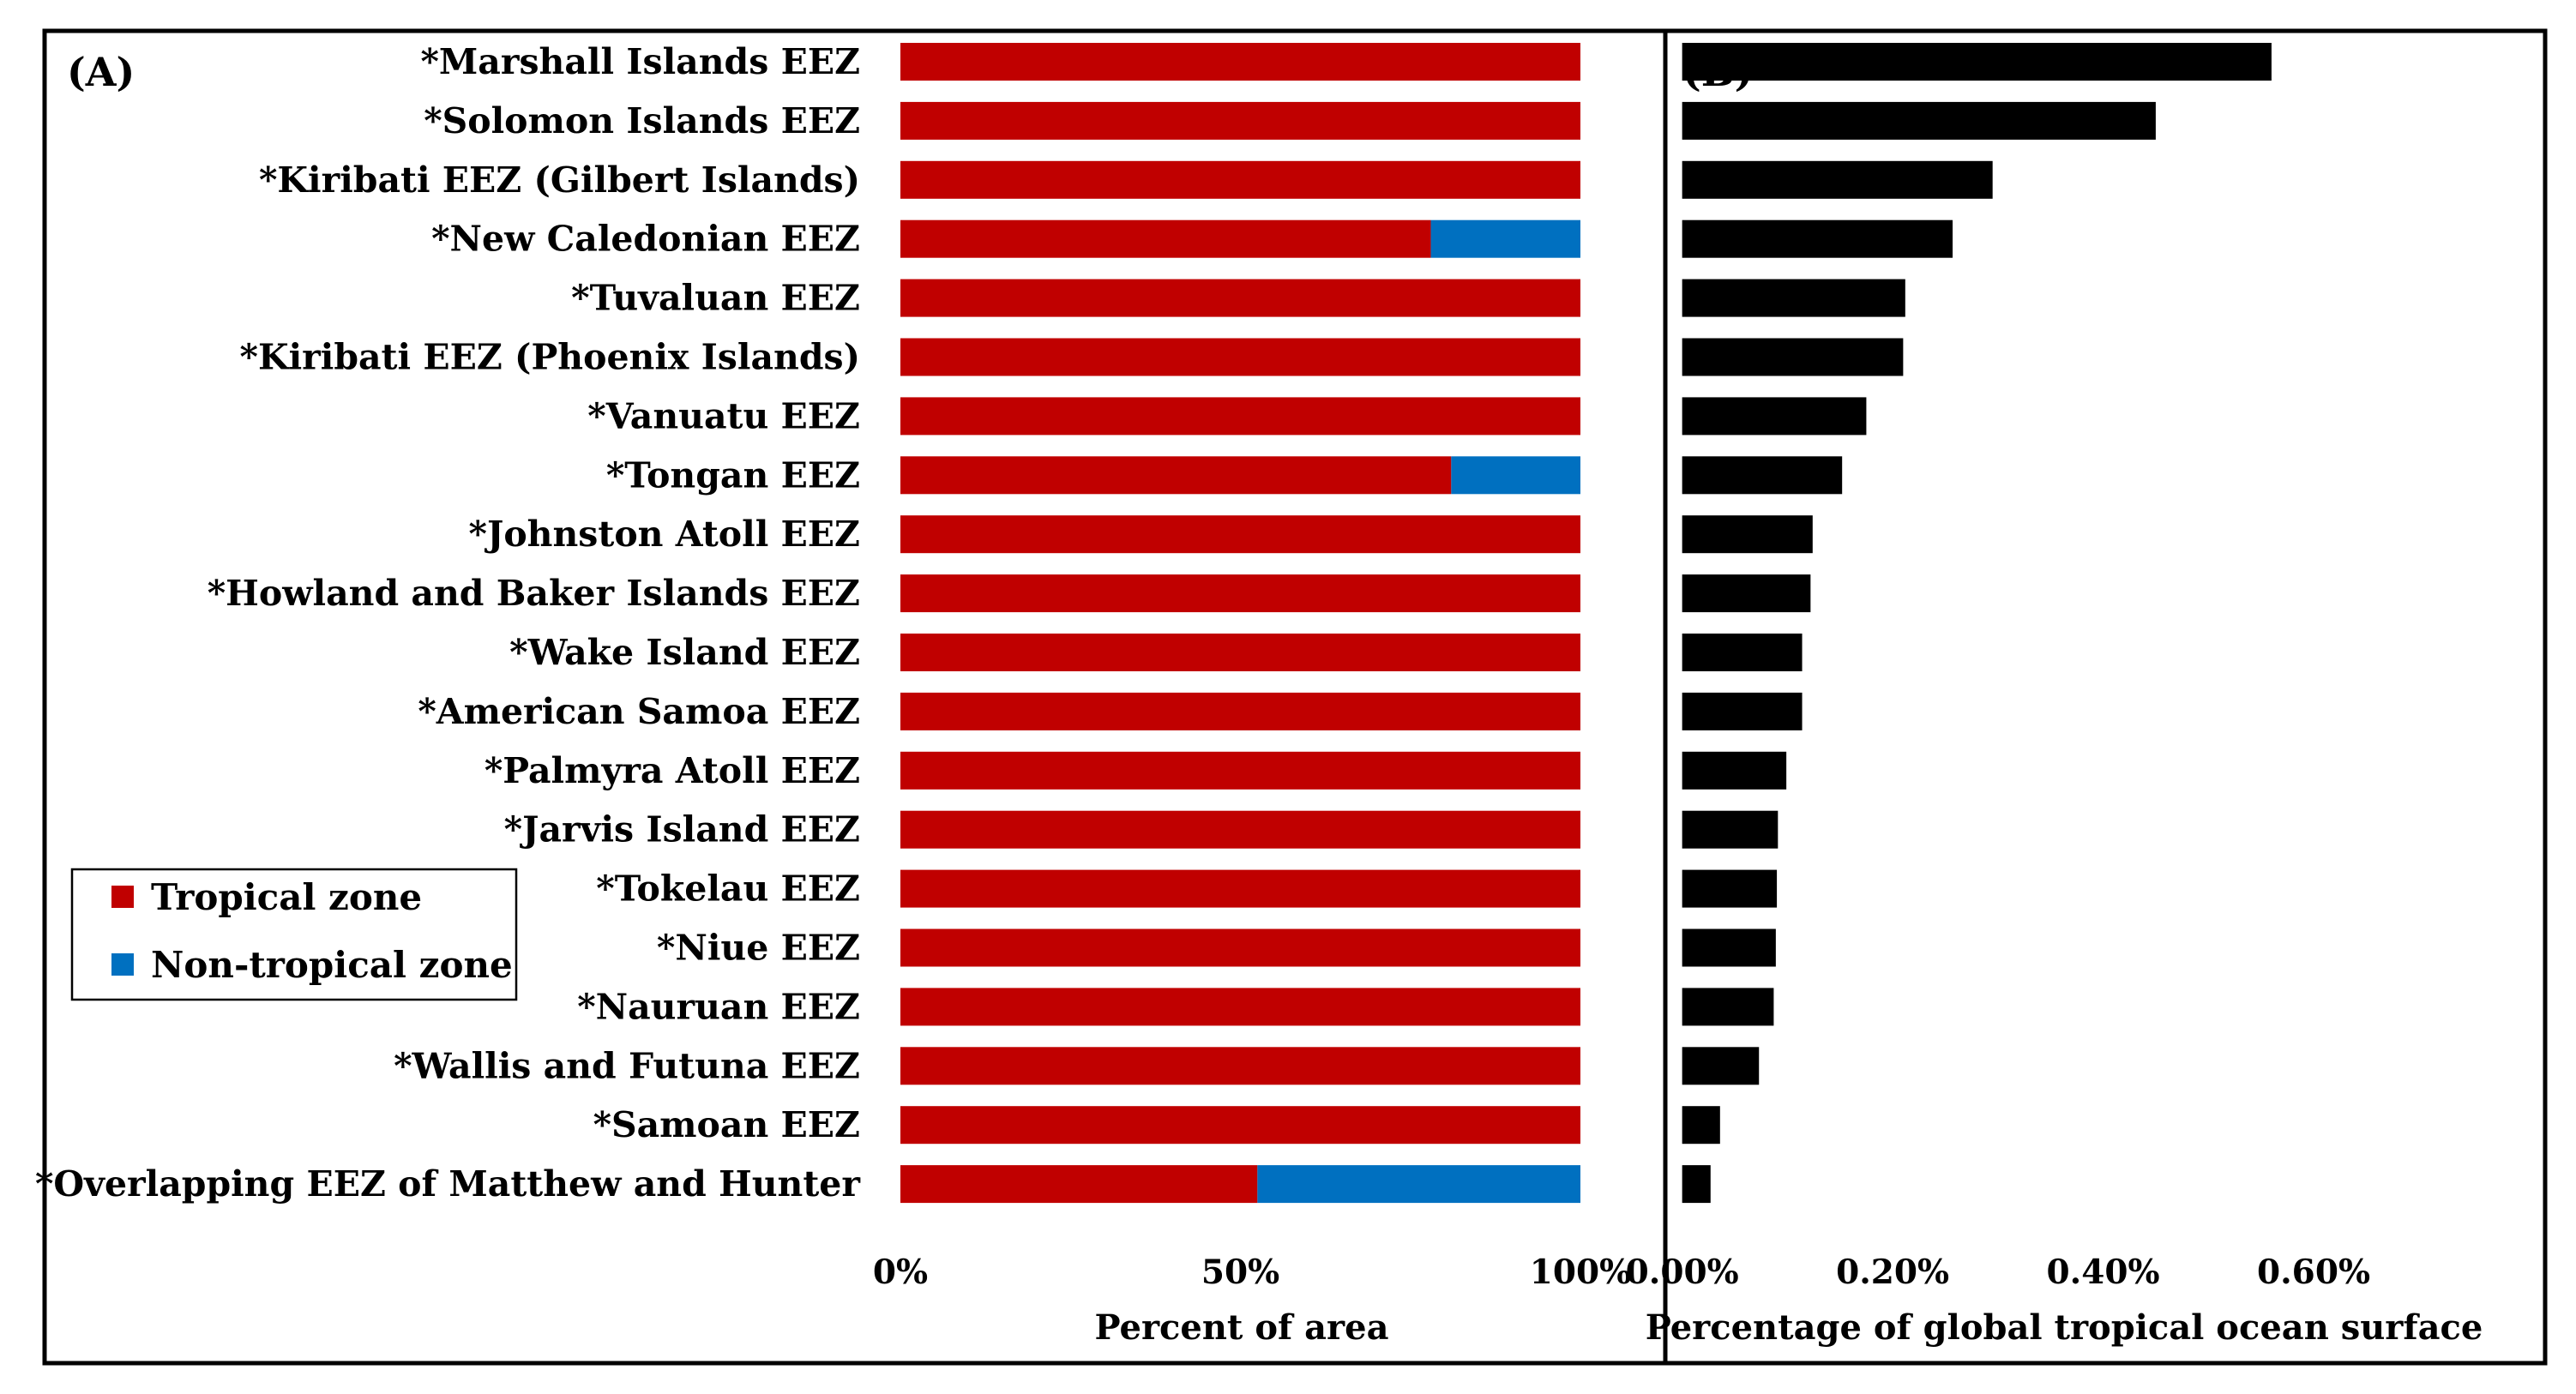 The height and width of the screenshot is (1394, 2576). Describe the element at coordinates (1721, 1066) in the screenshot. I see `bar-global-share-wallis-and-futuna-eez` at that location.